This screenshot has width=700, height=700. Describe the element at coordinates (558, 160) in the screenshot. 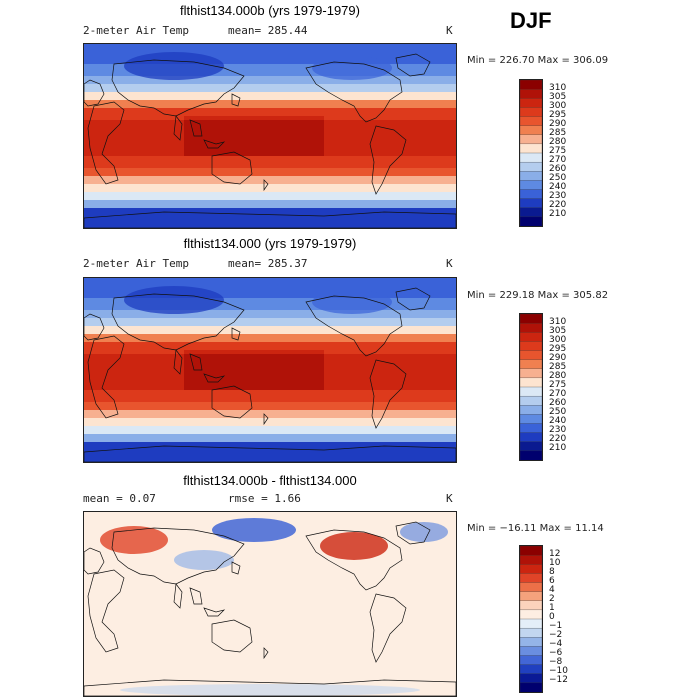

I see `panel-1-legend-label: 270` at that location.